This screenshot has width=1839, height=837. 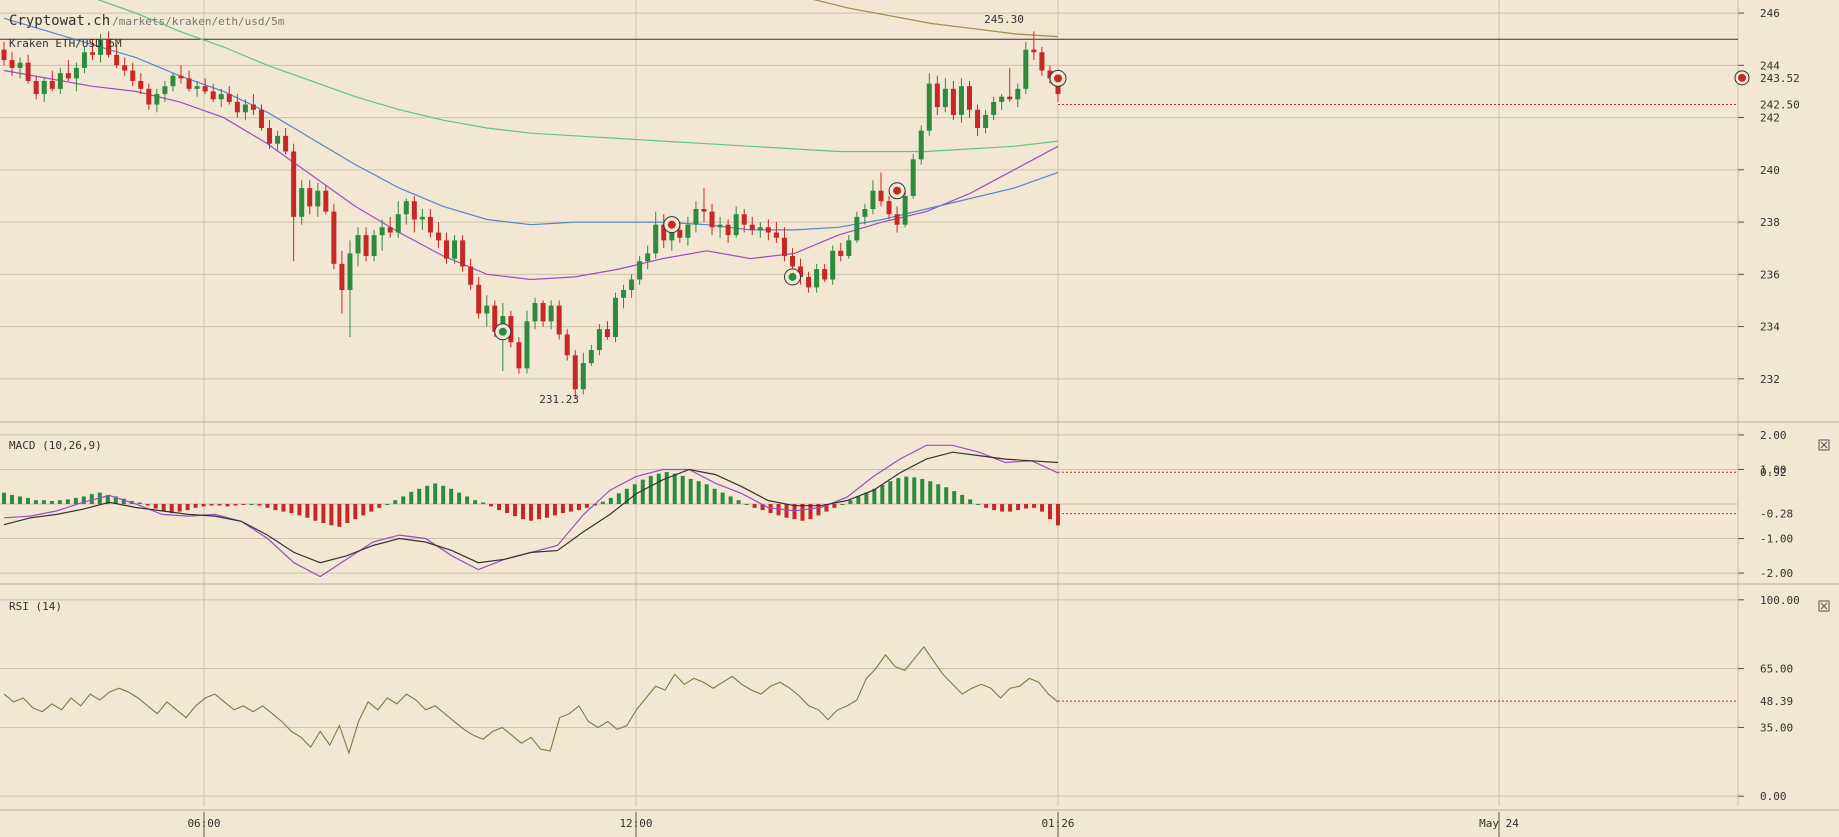 I want to click on rsi-line, so click(x=531, y=700).